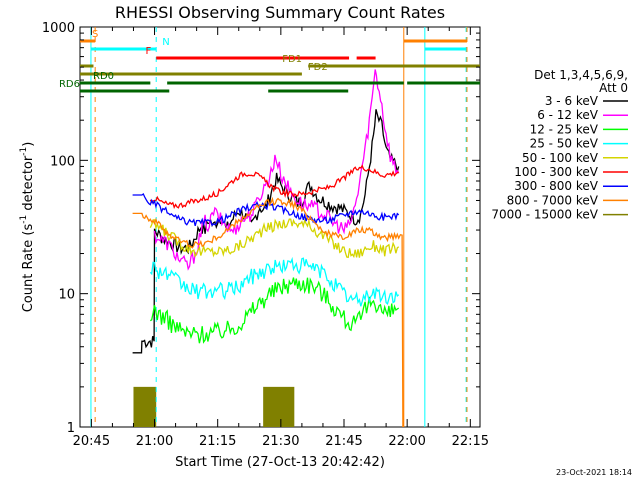 This screenshot has height=480, width=640. Describe the element at coordinates (91, 441) in the screenshot. I see `x-tick-label-20-45: 20:45` at that location.